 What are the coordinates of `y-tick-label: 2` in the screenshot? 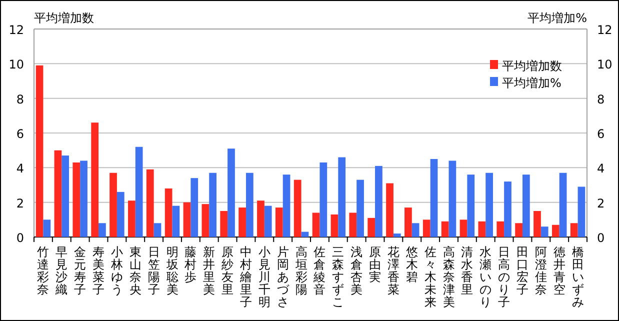 It's located at (20, 203).